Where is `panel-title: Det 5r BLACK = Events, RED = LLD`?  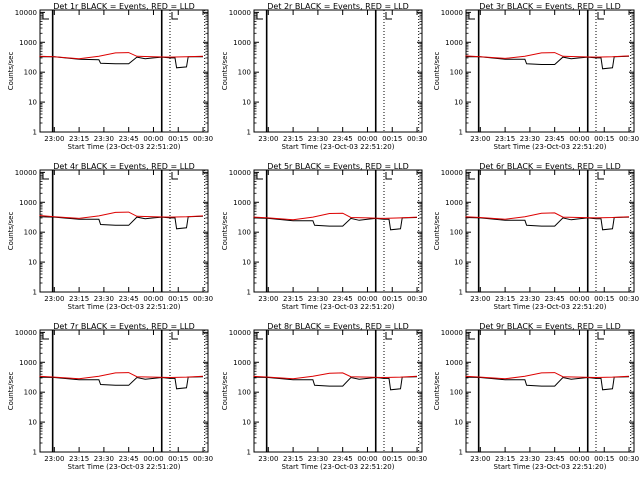
panel-title: Det 5r BLACK = Events, RED = LLD is located at coordinates (338, 166).